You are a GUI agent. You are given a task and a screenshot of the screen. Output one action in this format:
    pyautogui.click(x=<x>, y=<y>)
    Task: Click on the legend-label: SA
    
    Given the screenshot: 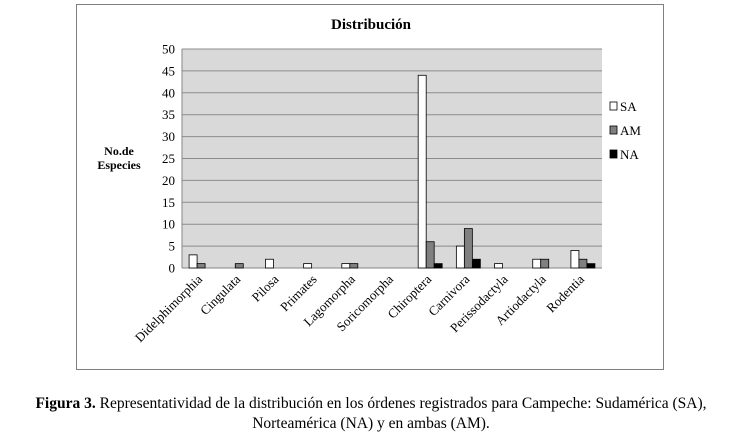 What is the action you would take?
    pyautogui.click(x=628, y=106)
    